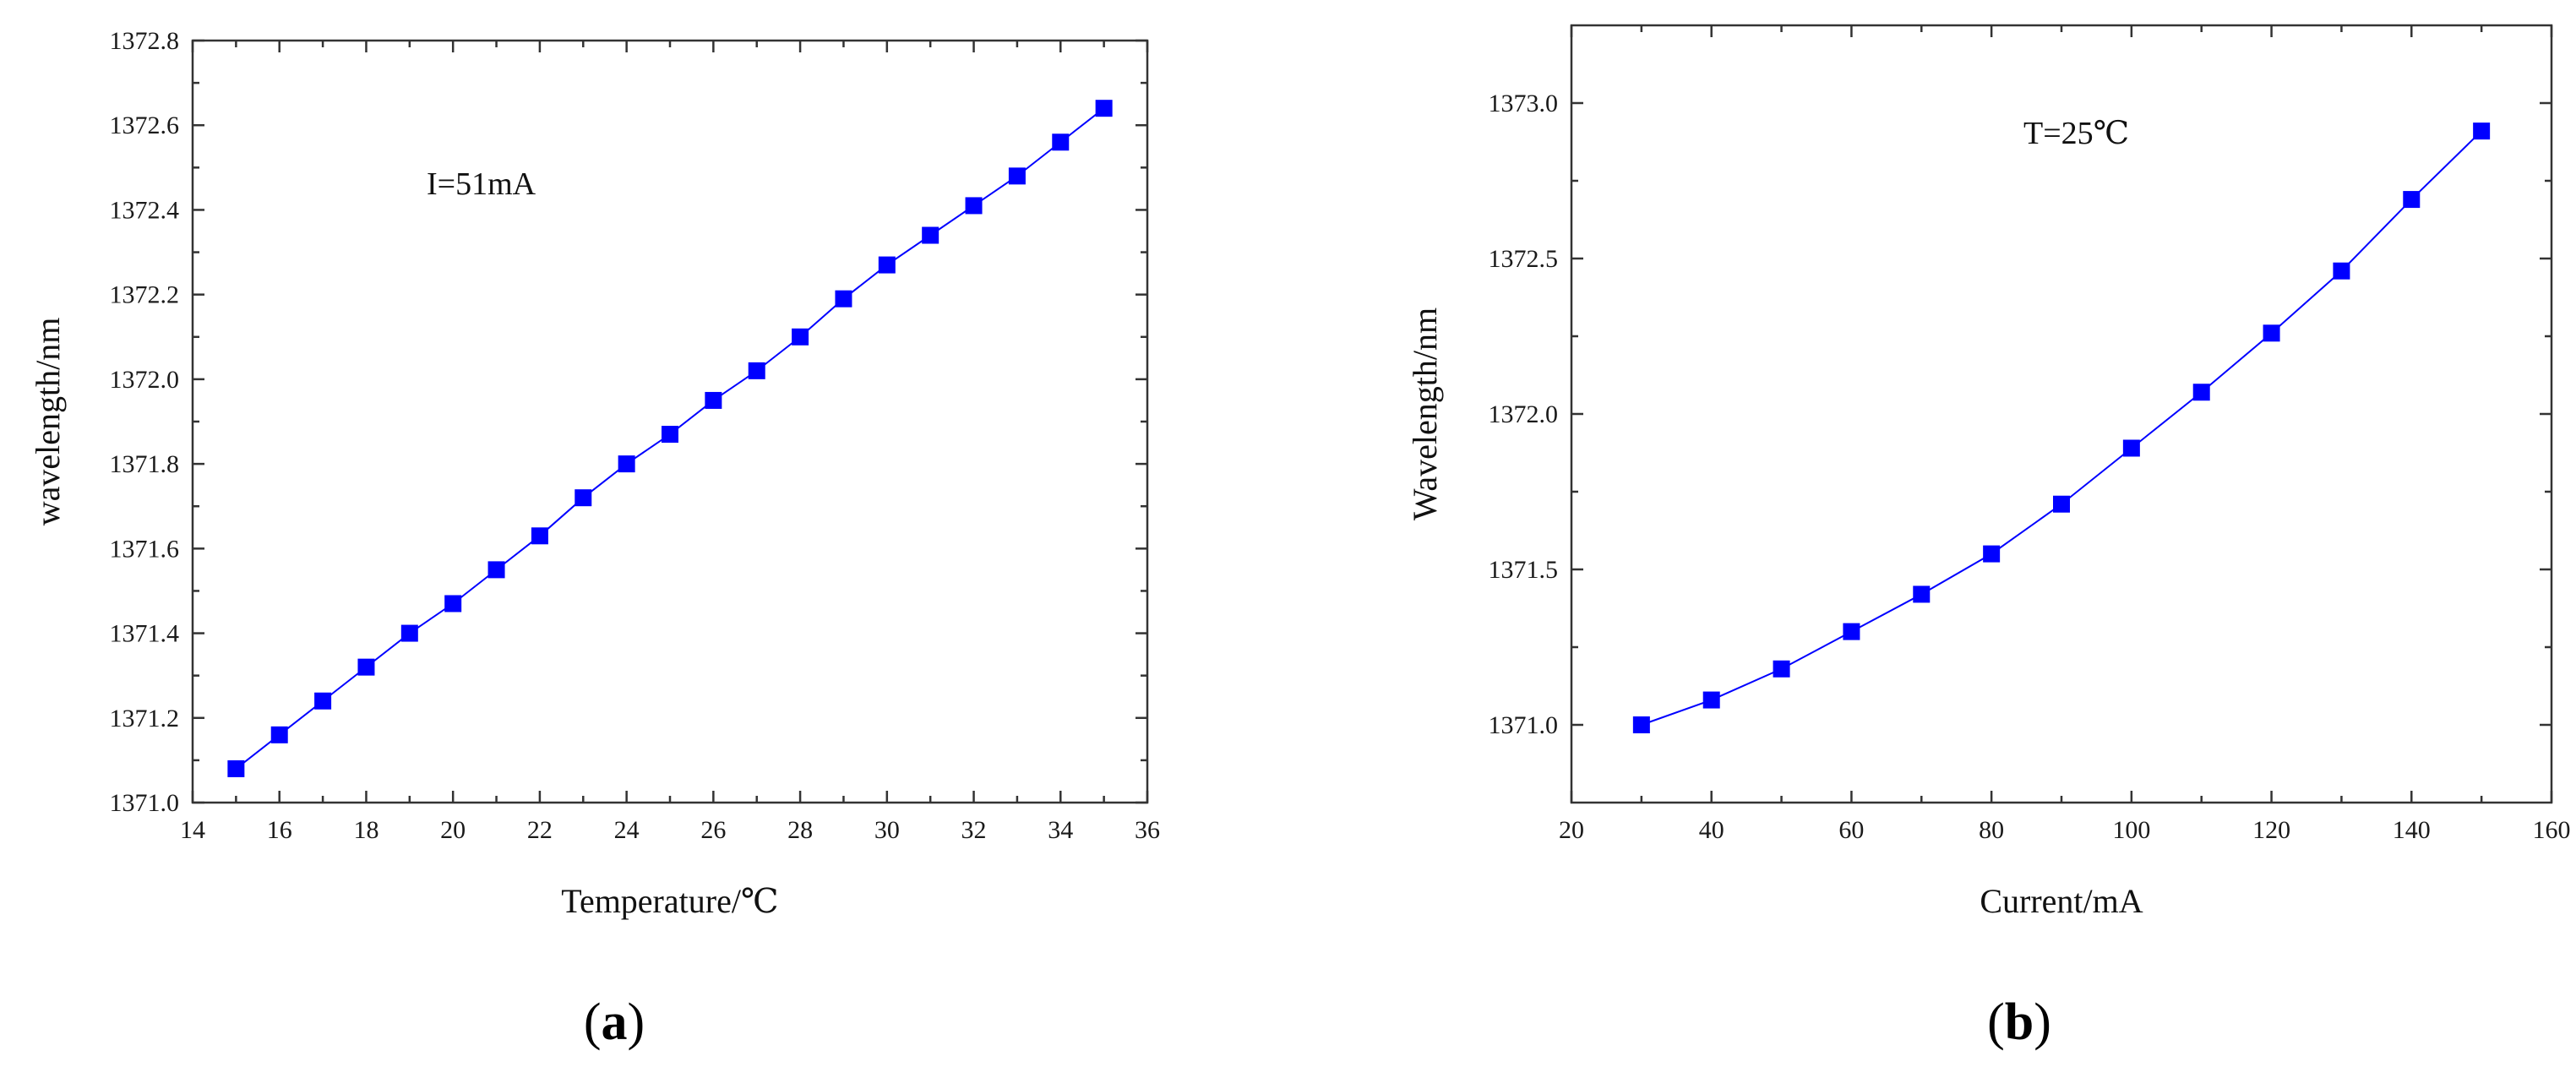 Image resolution: width=2576 pixels, height=1078 pixels. What do you see at coordinates (192, 830) in the screenshot?
I see `x-tick-label: 14` at bounding box center [192, 830].